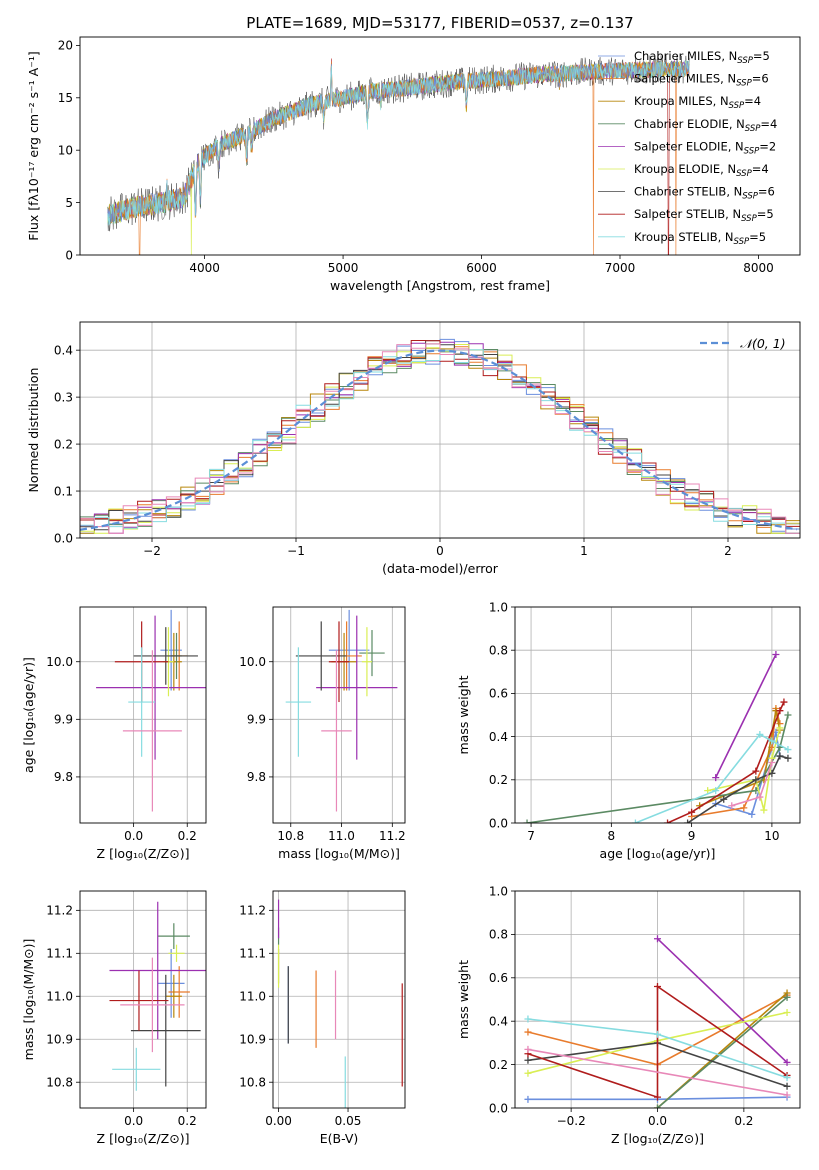 The width and height of the screenshot is (819, 1170). I want to click on weight_vs_Z-xlabel: Z [log₁₀(Z/Z⊙)], so click(657, 1138).